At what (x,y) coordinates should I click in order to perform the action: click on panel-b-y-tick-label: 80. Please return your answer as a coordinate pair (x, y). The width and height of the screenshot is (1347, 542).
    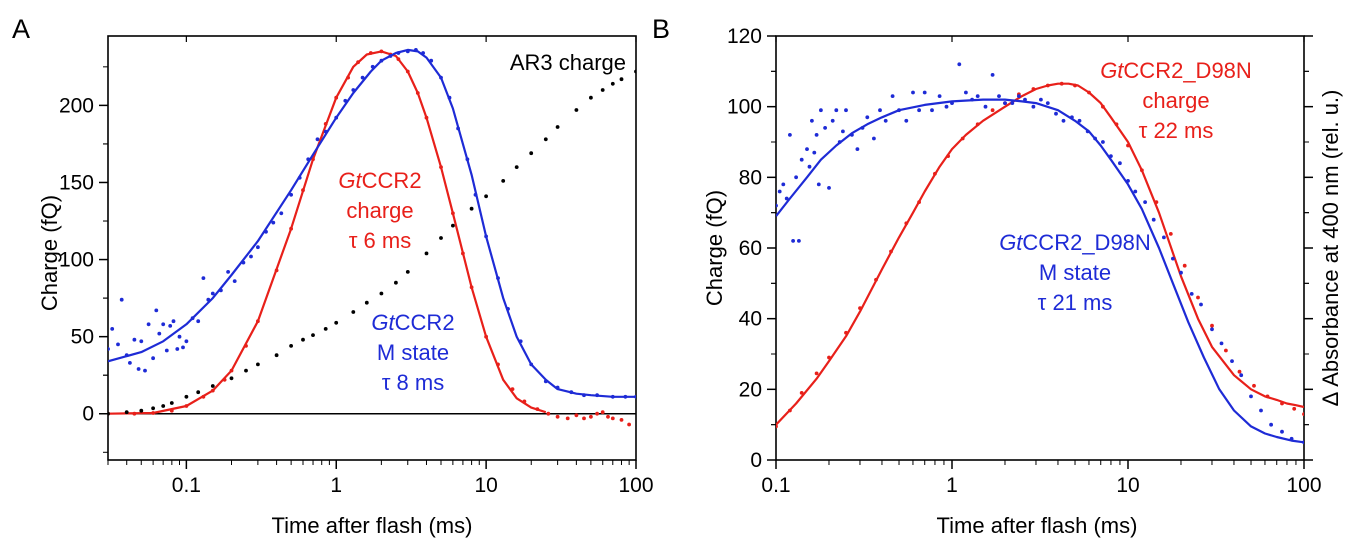
    Looking at the image, I should click on (750, 177).